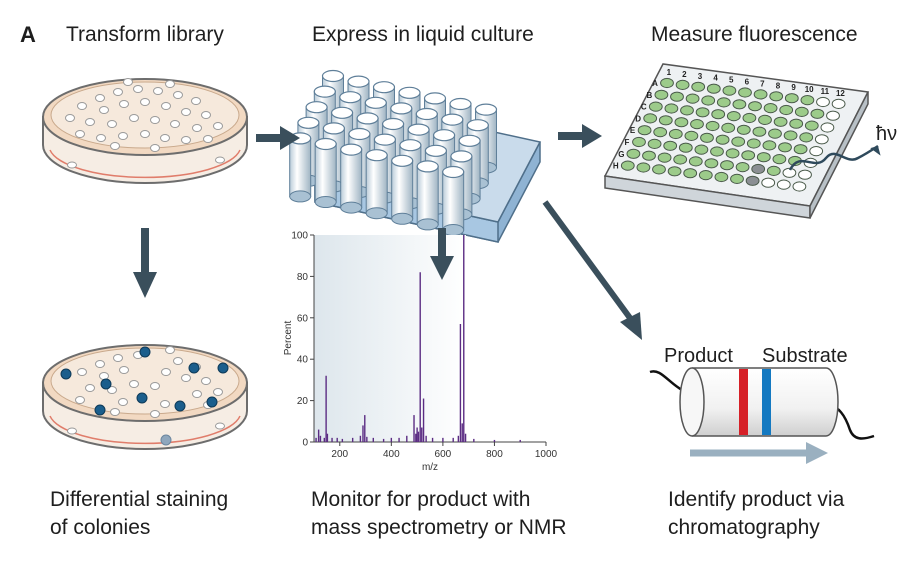 The width and height of the screenshot is (918, 562). I want to click on y-tick-label: 40, so click(303, 360).